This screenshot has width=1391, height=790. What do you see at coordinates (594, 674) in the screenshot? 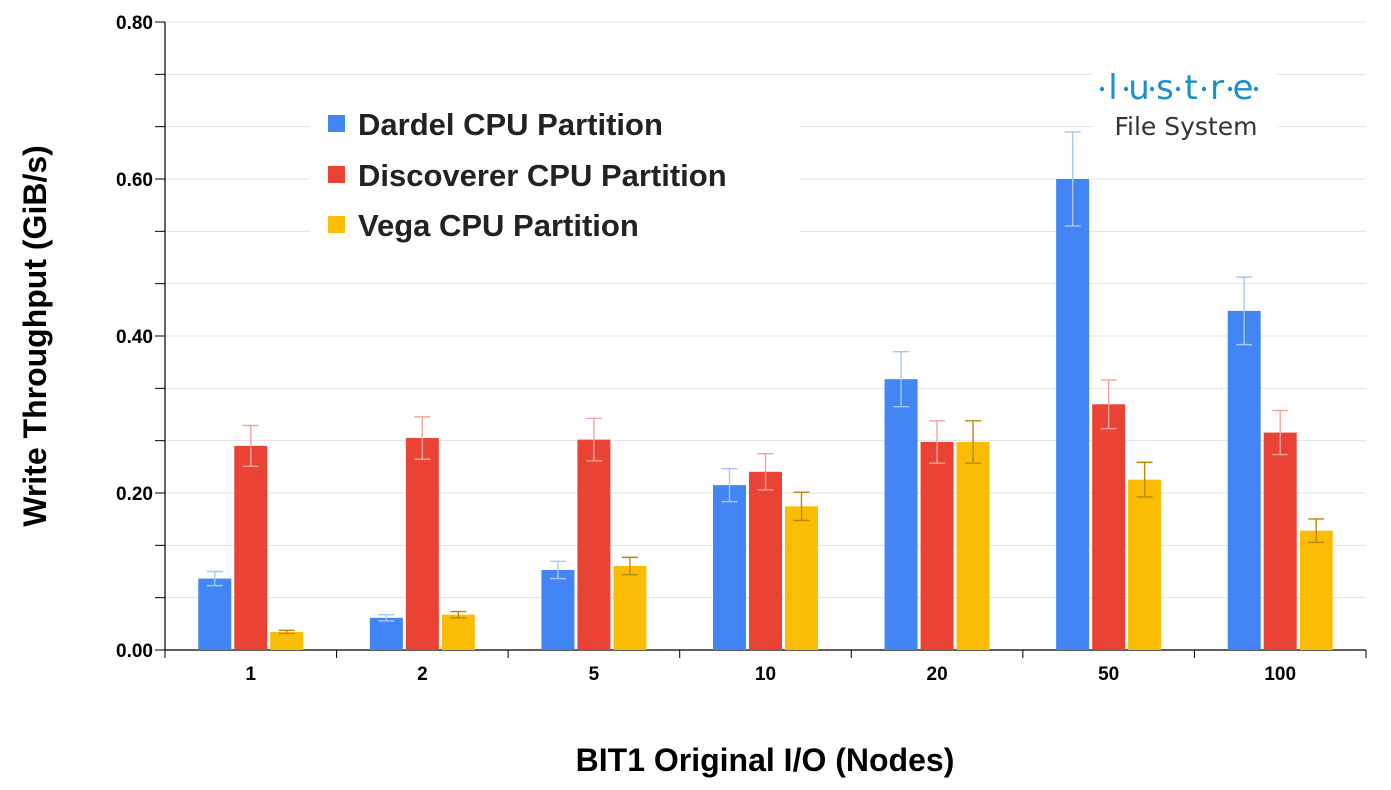
I see `x-tick-label: 5` at bounding box center [594, 674].